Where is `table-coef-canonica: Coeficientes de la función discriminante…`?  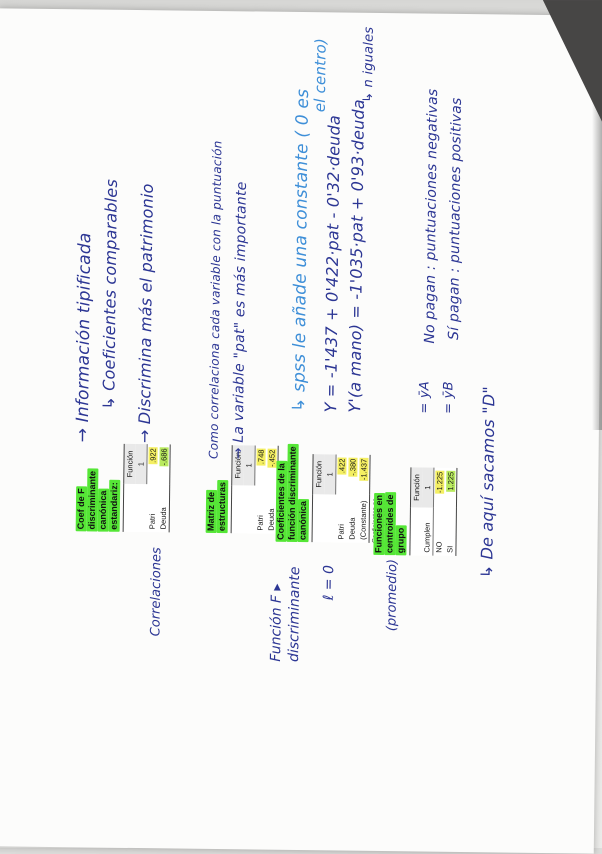
table-coef-canonica: Coeficientes de la función discriminante… is located at coordinates (332, 493).